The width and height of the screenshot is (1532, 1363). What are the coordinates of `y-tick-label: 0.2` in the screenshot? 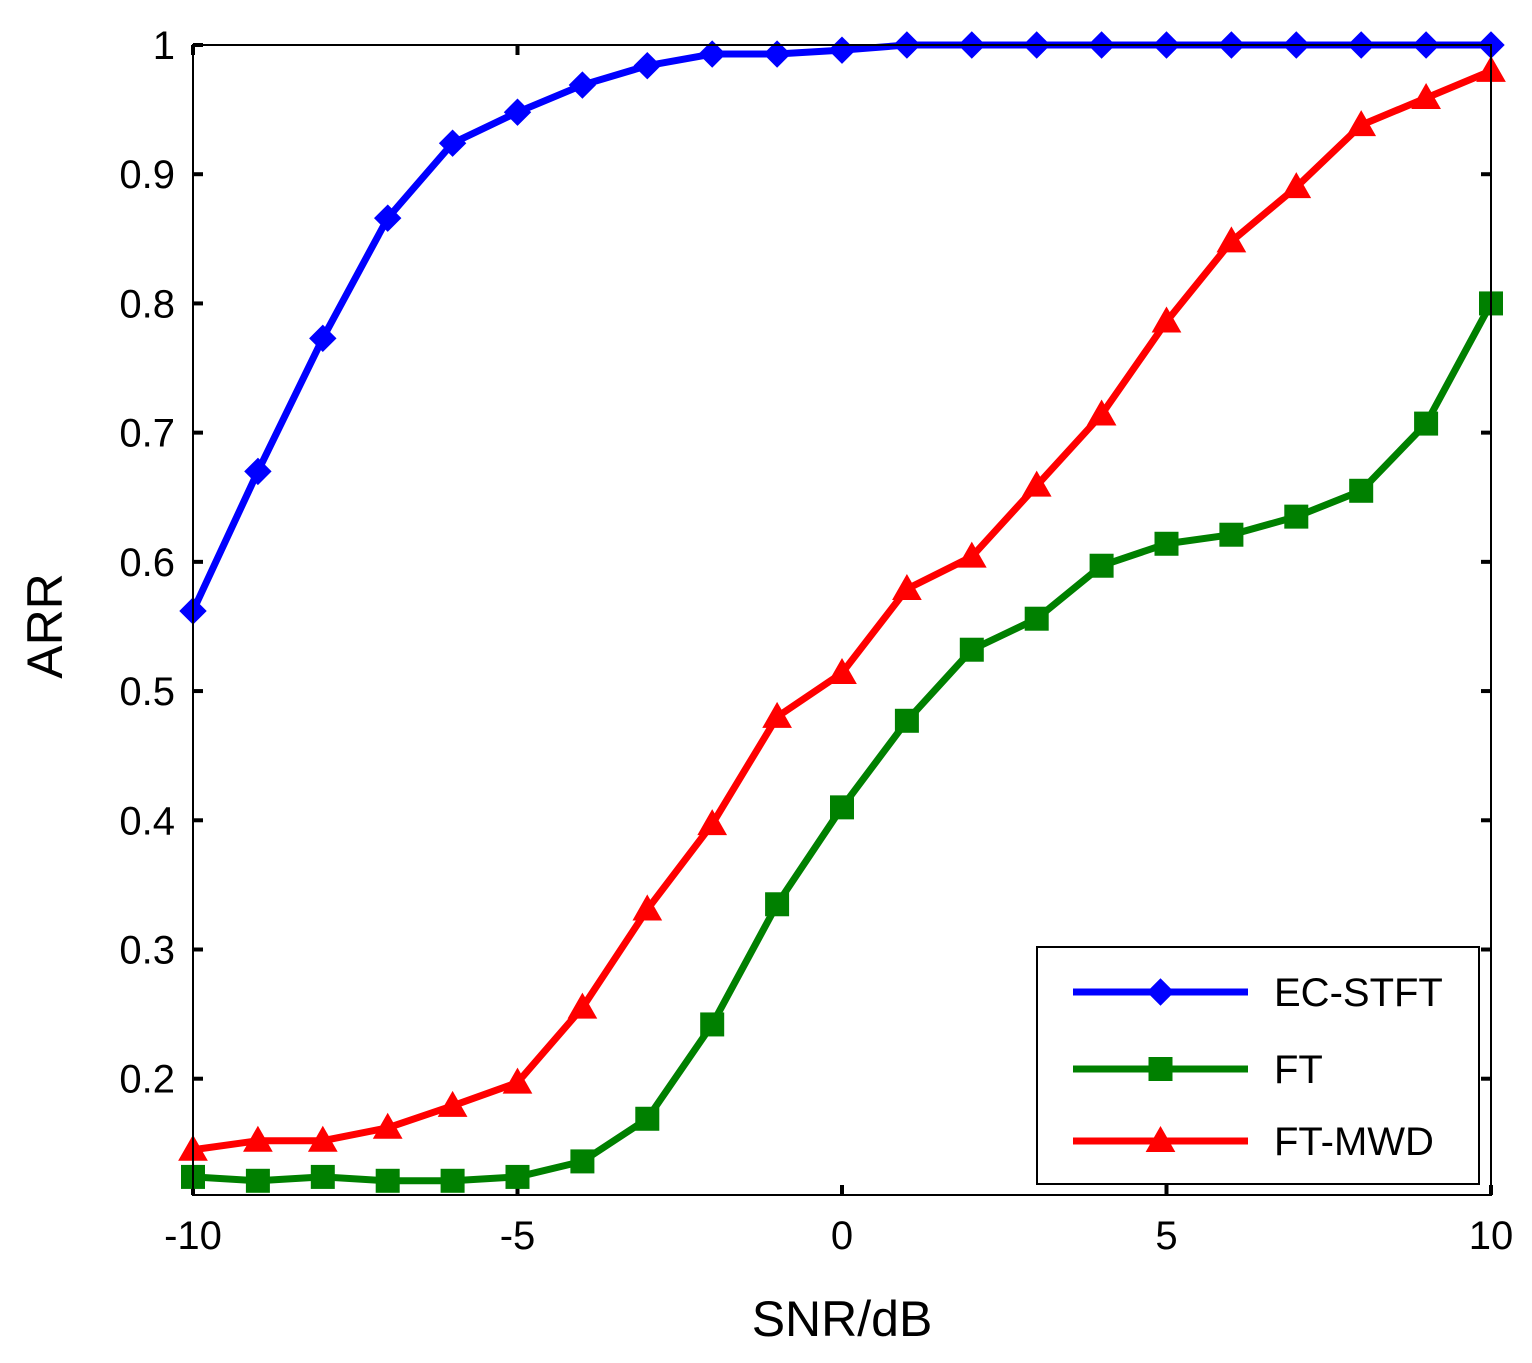 It's located at (147, 1080).